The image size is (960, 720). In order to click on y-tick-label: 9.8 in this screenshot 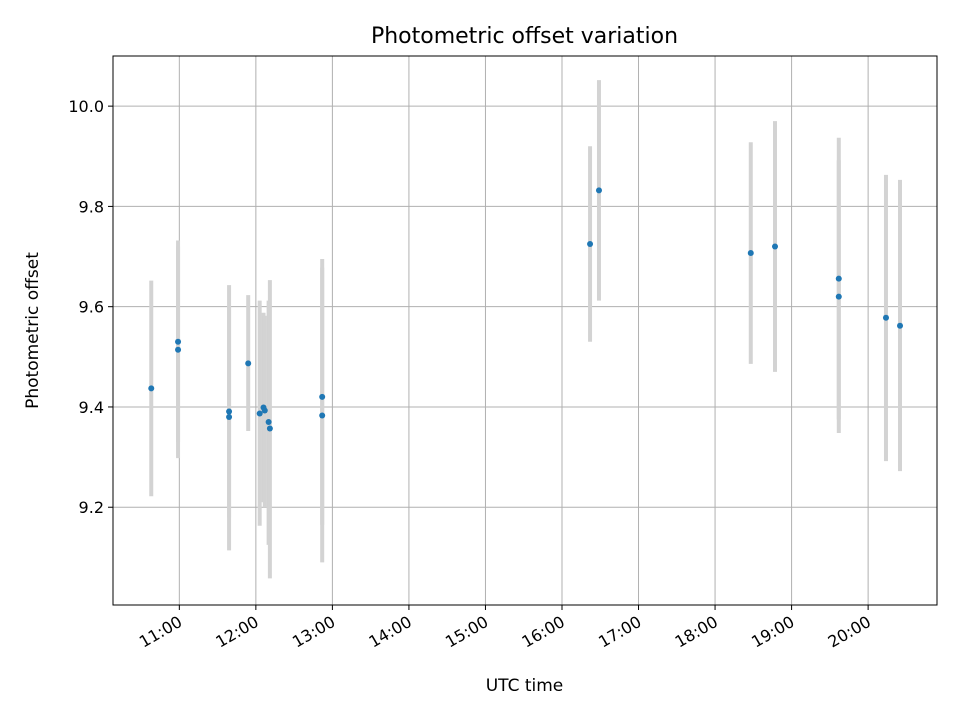, I will do `click(91, 206)`.